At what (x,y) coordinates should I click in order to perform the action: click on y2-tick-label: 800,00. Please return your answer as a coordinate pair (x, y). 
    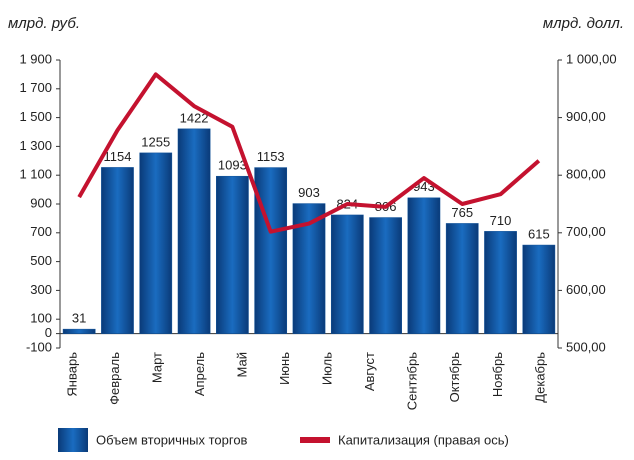
    Looking at the image, I should click on (586, 174).